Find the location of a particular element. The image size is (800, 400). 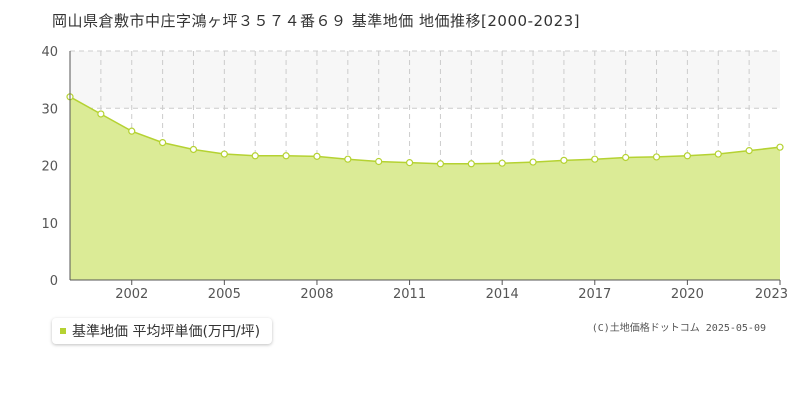

data-point-2007 is located at coordinates (286, 156).